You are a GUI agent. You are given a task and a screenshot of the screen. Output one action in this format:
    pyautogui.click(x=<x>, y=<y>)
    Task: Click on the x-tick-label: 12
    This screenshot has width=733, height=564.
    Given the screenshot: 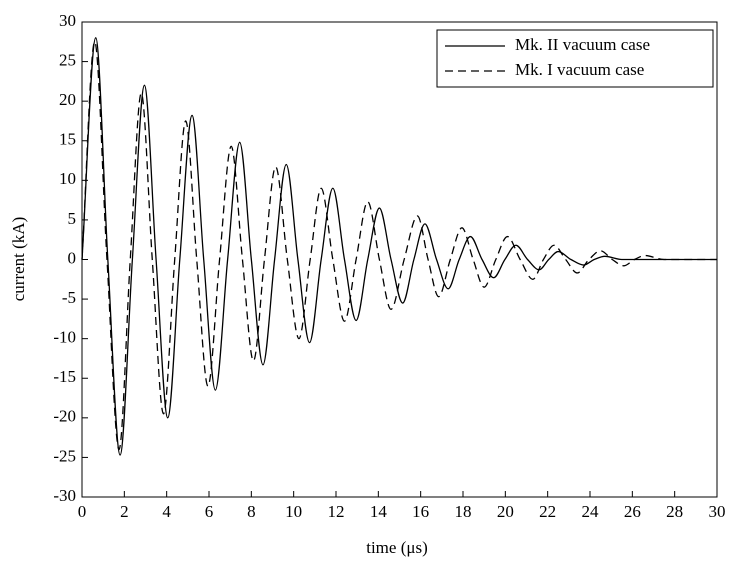 What is the action you would take?
    pyautogui.click(x=336, y=511)
    